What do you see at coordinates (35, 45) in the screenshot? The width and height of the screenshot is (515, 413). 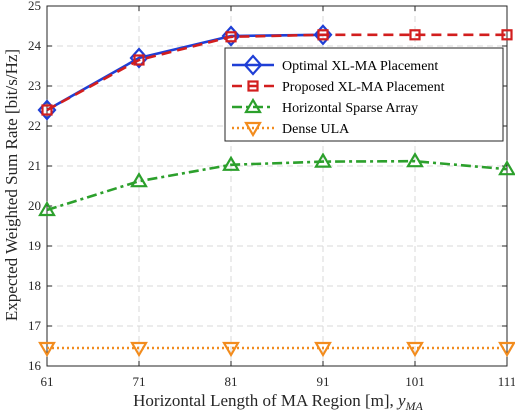 I see `y-tick-label: 24` at bounding box center [35, 45].